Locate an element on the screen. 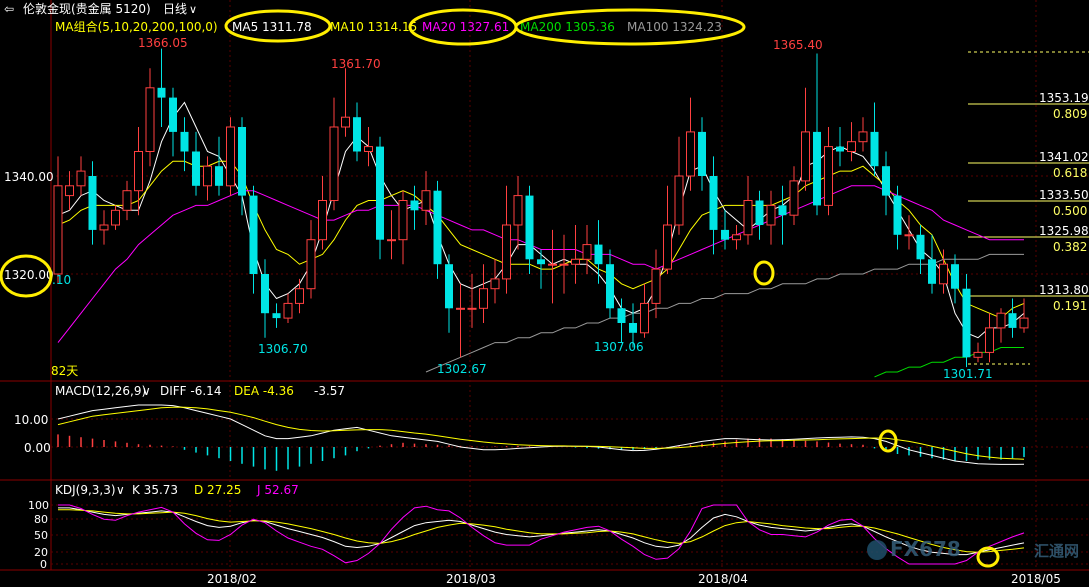  macd-diff-line is located at coordinates (541, 434).